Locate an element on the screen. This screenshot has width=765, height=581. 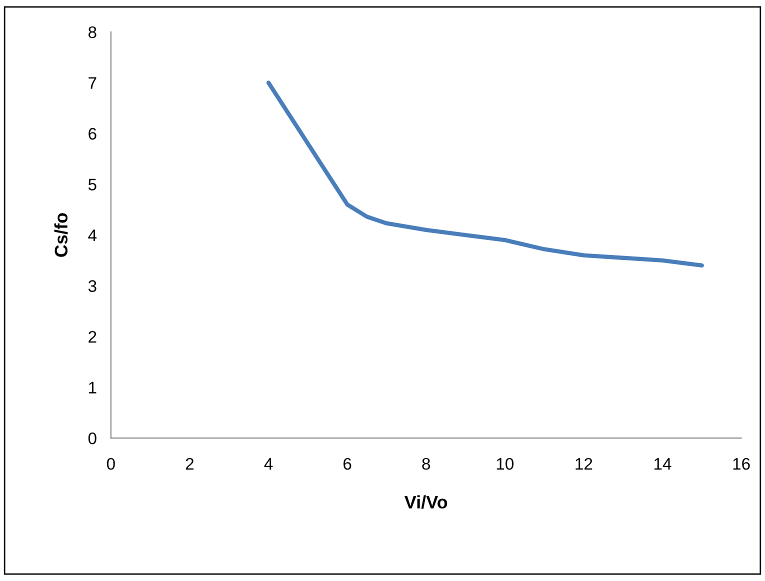
x-tick-label: 12 is located at coordinates (584, 464).